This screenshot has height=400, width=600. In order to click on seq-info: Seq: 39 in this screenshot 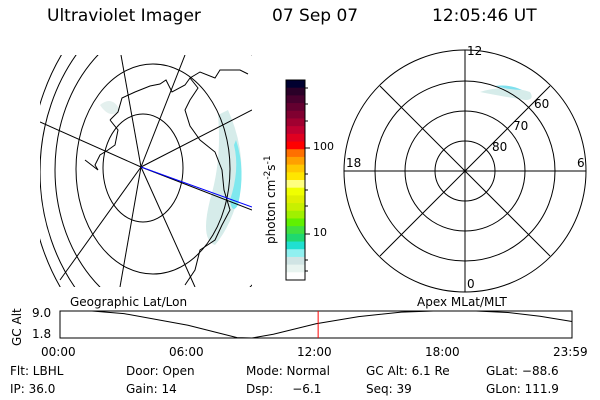, I will do `click(389, 389)`.